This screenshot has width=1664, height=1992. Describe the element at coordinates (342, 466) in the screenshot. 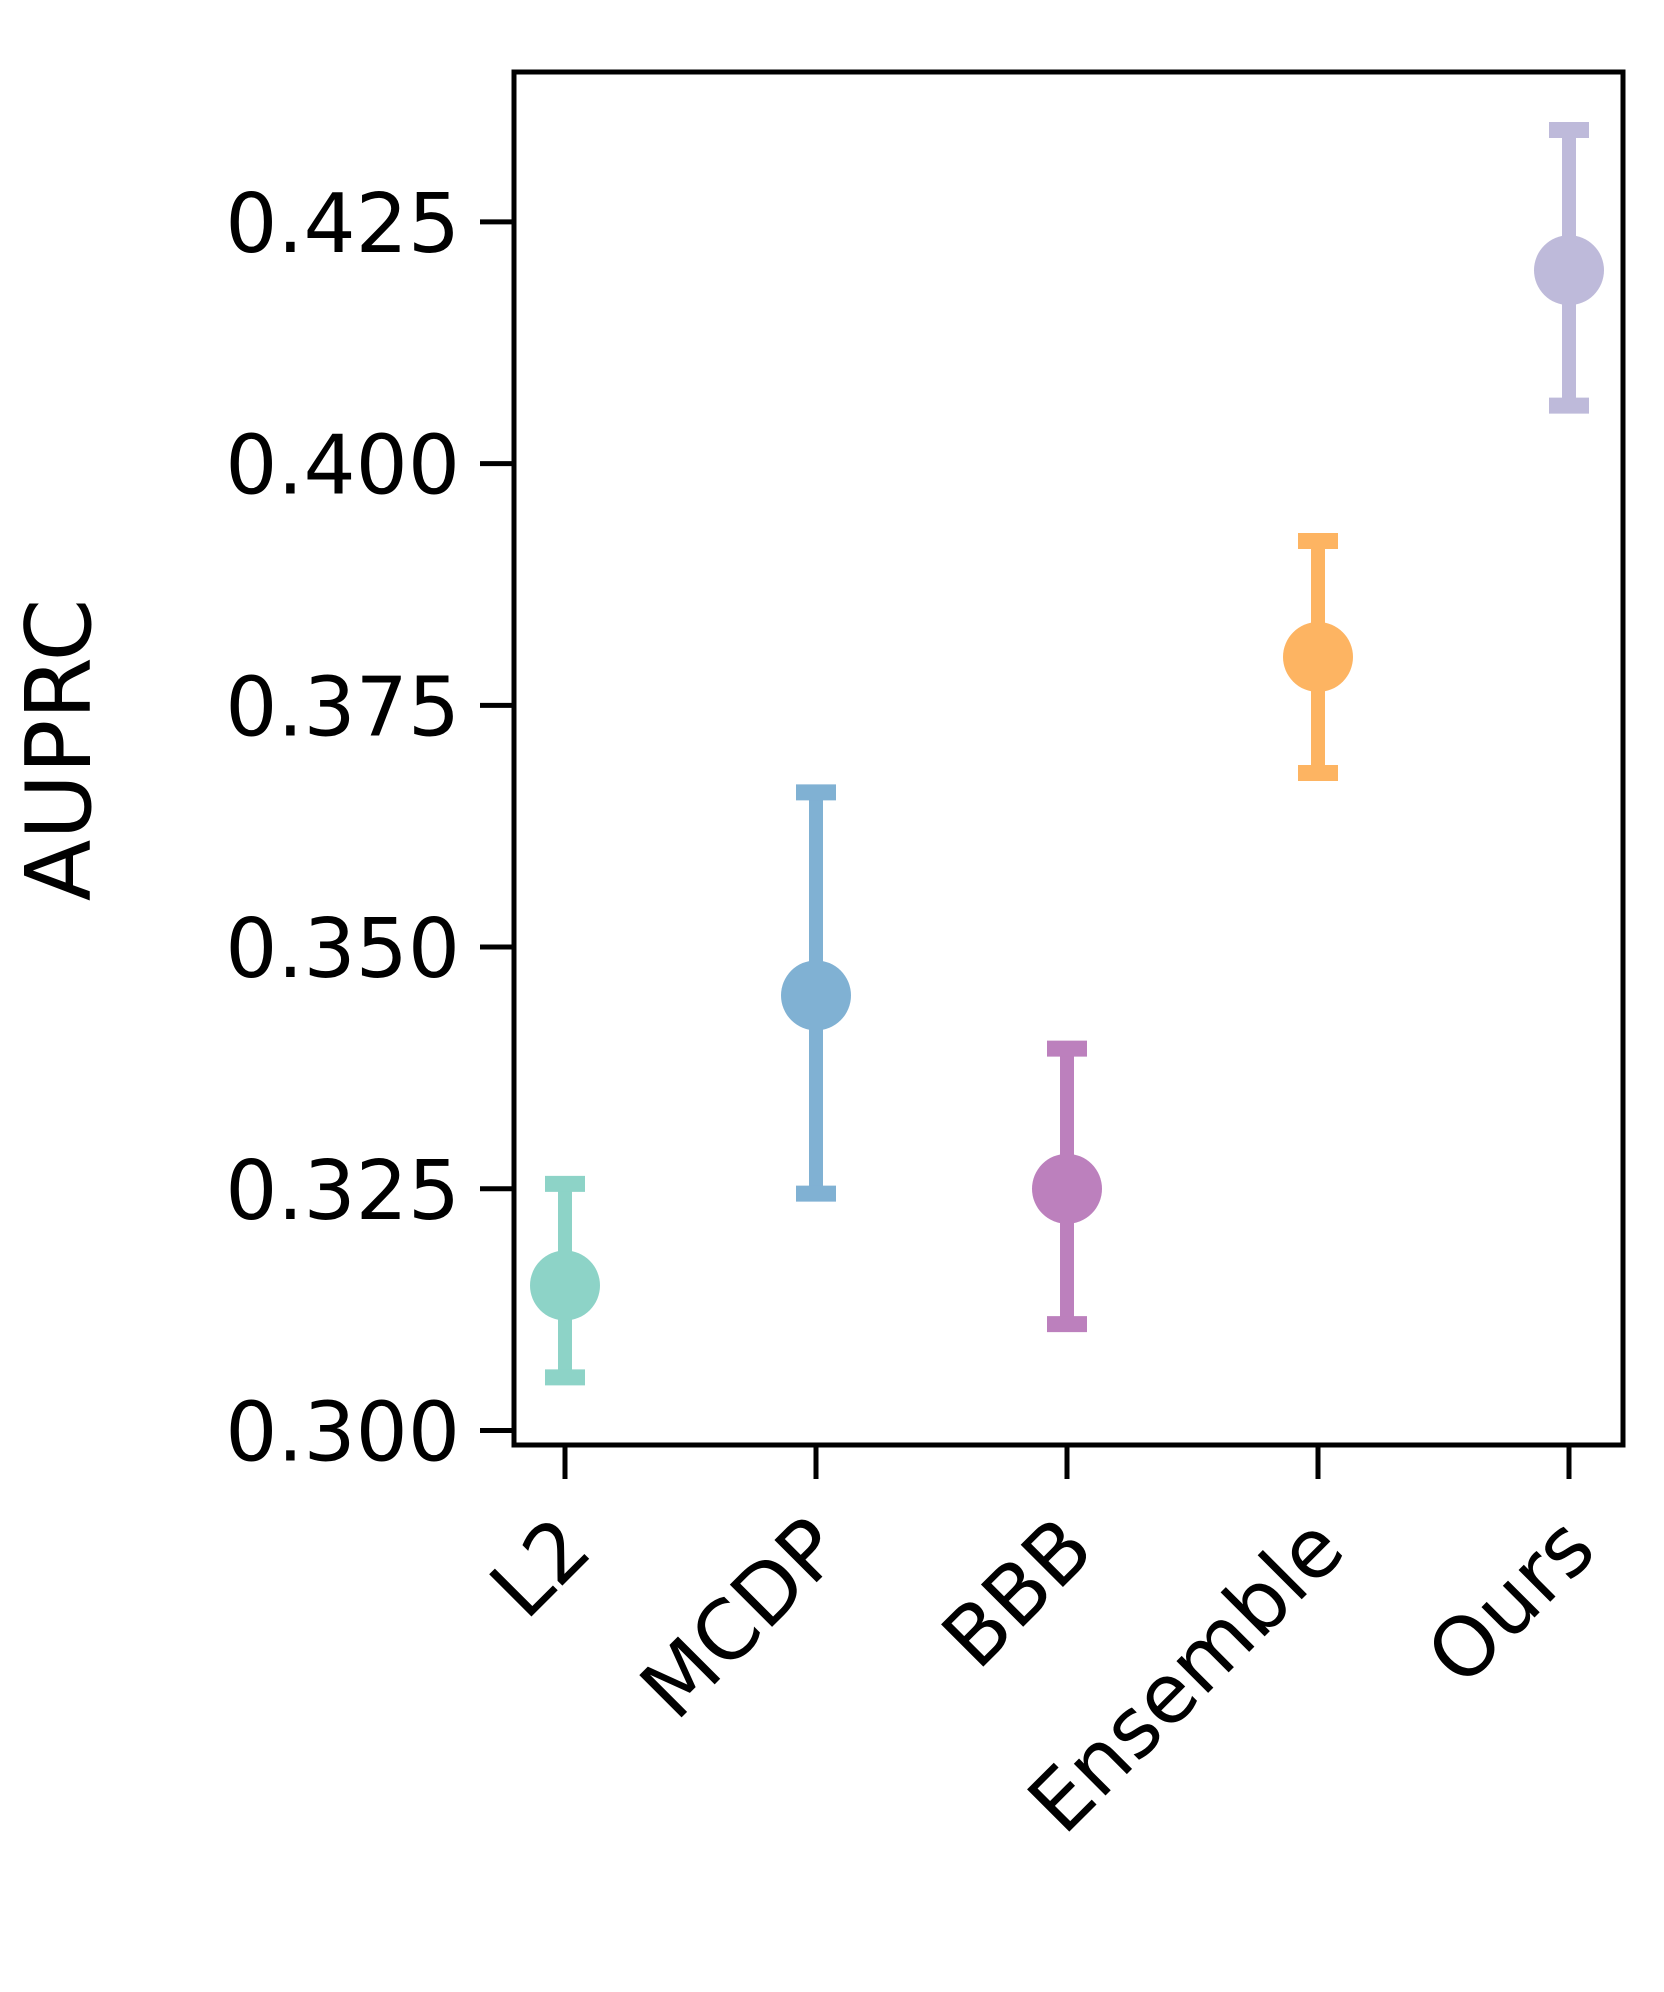

I see `y-tick-label: 0.400` at that location.